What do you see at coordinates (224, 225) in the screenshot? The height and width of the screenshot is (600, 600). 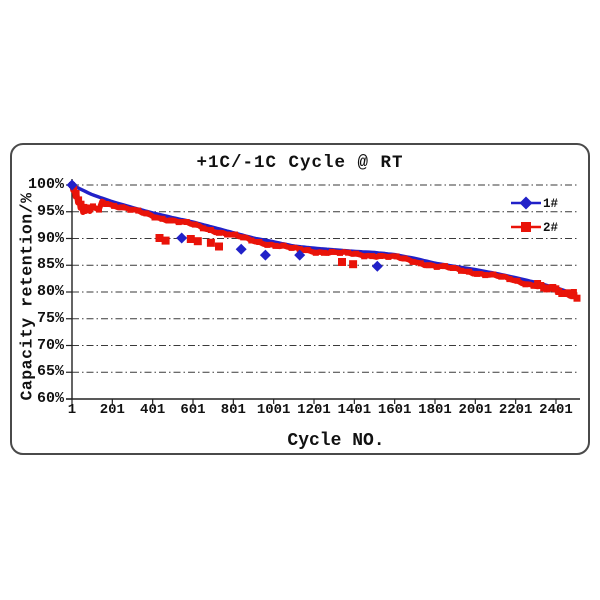 I see `series-1-markers` at bounding box center [224, 225].